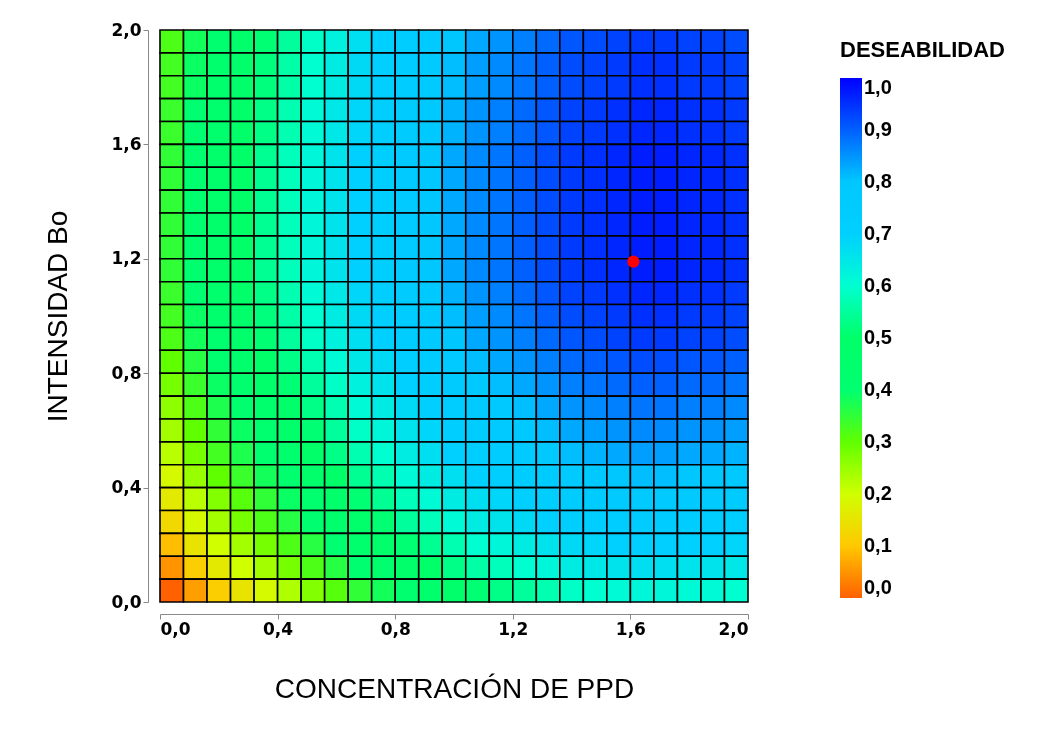 Image resolution: width=1064 pixels, height=747 pixels. I want to click on color-bar-label: 0,4, so click(878, 389).